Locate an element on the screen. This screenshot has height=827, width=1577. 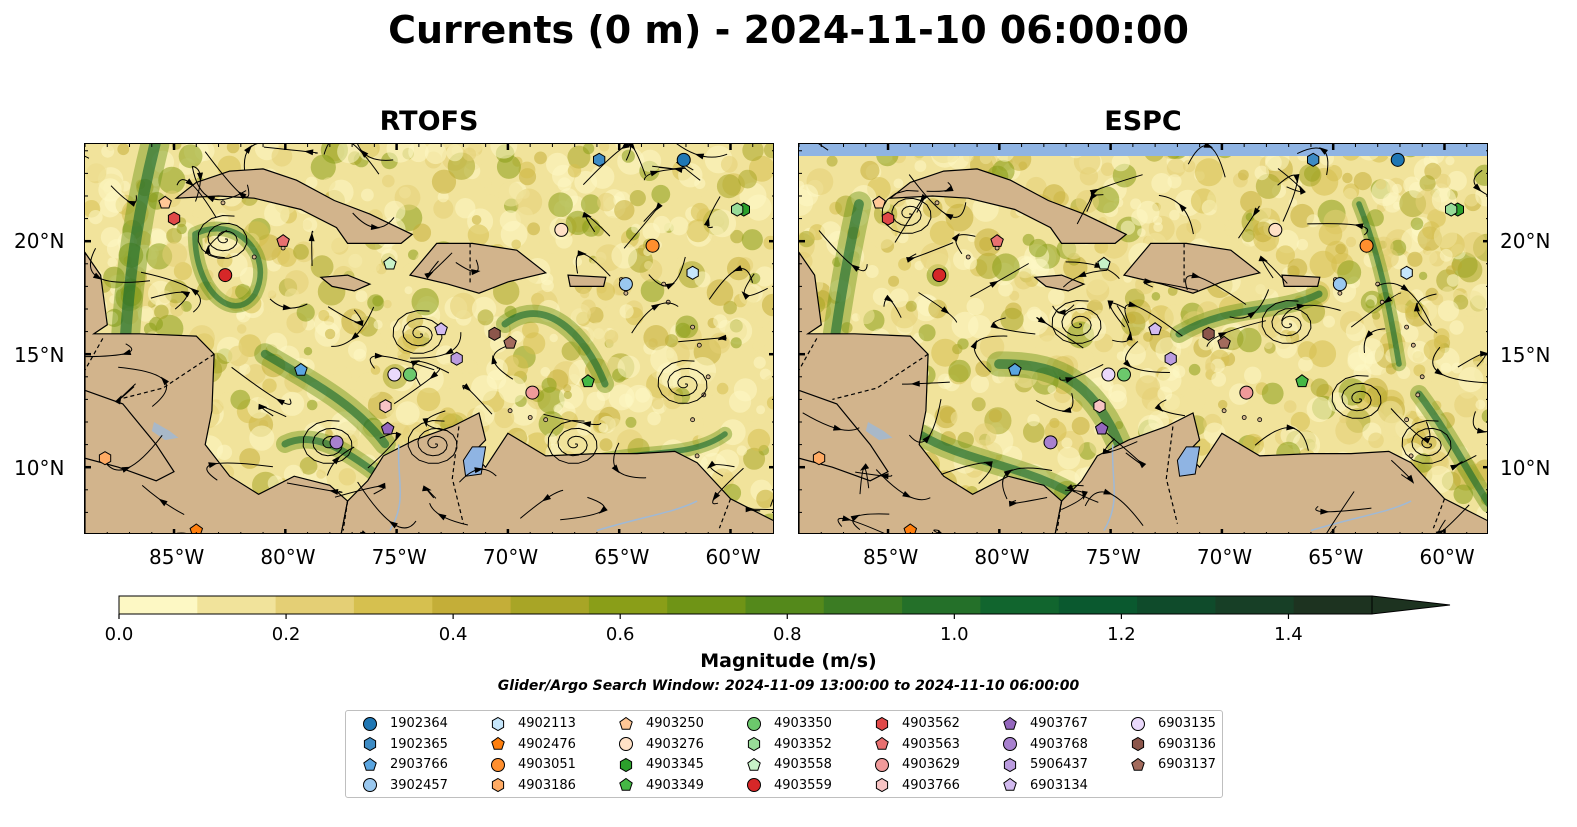
legend-item-4903629: 4903629 is located at coordinates (917, 764).